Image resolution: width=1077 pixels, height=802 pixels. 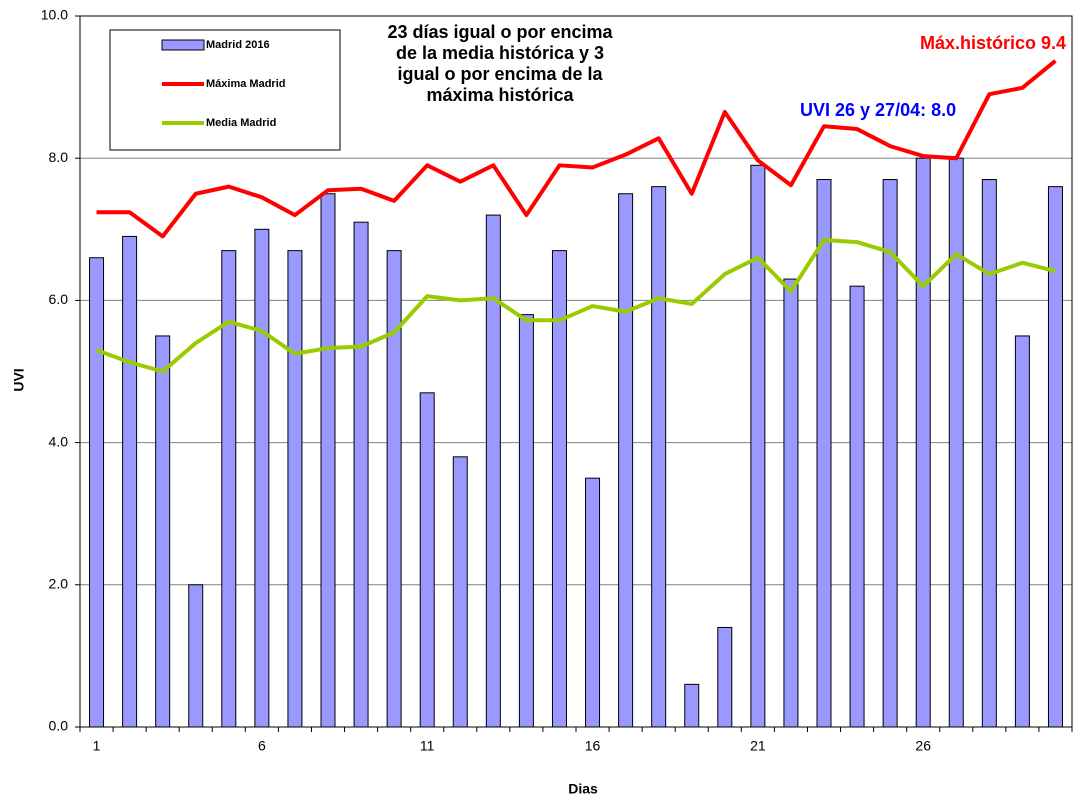 I want to click on annotation: Máx.histórico 9.4, so click(x=993, y=43).